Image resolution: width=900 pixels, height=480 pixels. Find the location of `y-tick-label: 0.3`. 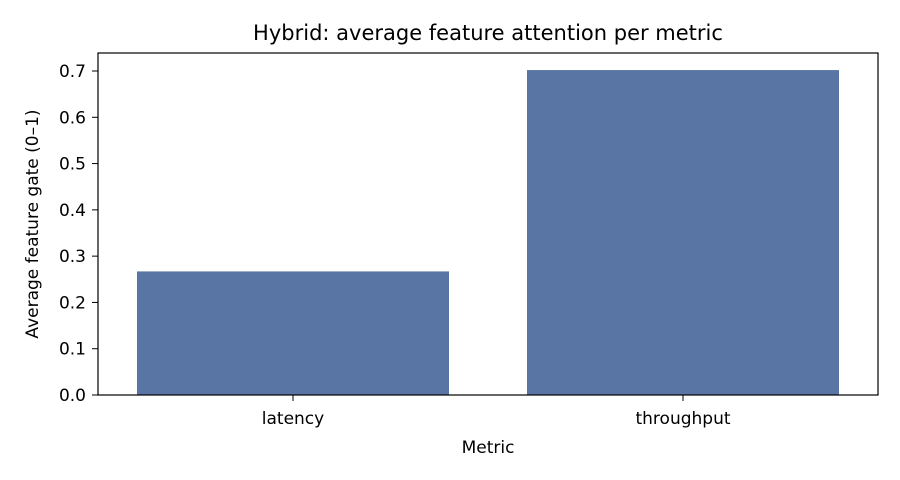

y-tick-label: 0.3 is located at coordinates (72, 257).